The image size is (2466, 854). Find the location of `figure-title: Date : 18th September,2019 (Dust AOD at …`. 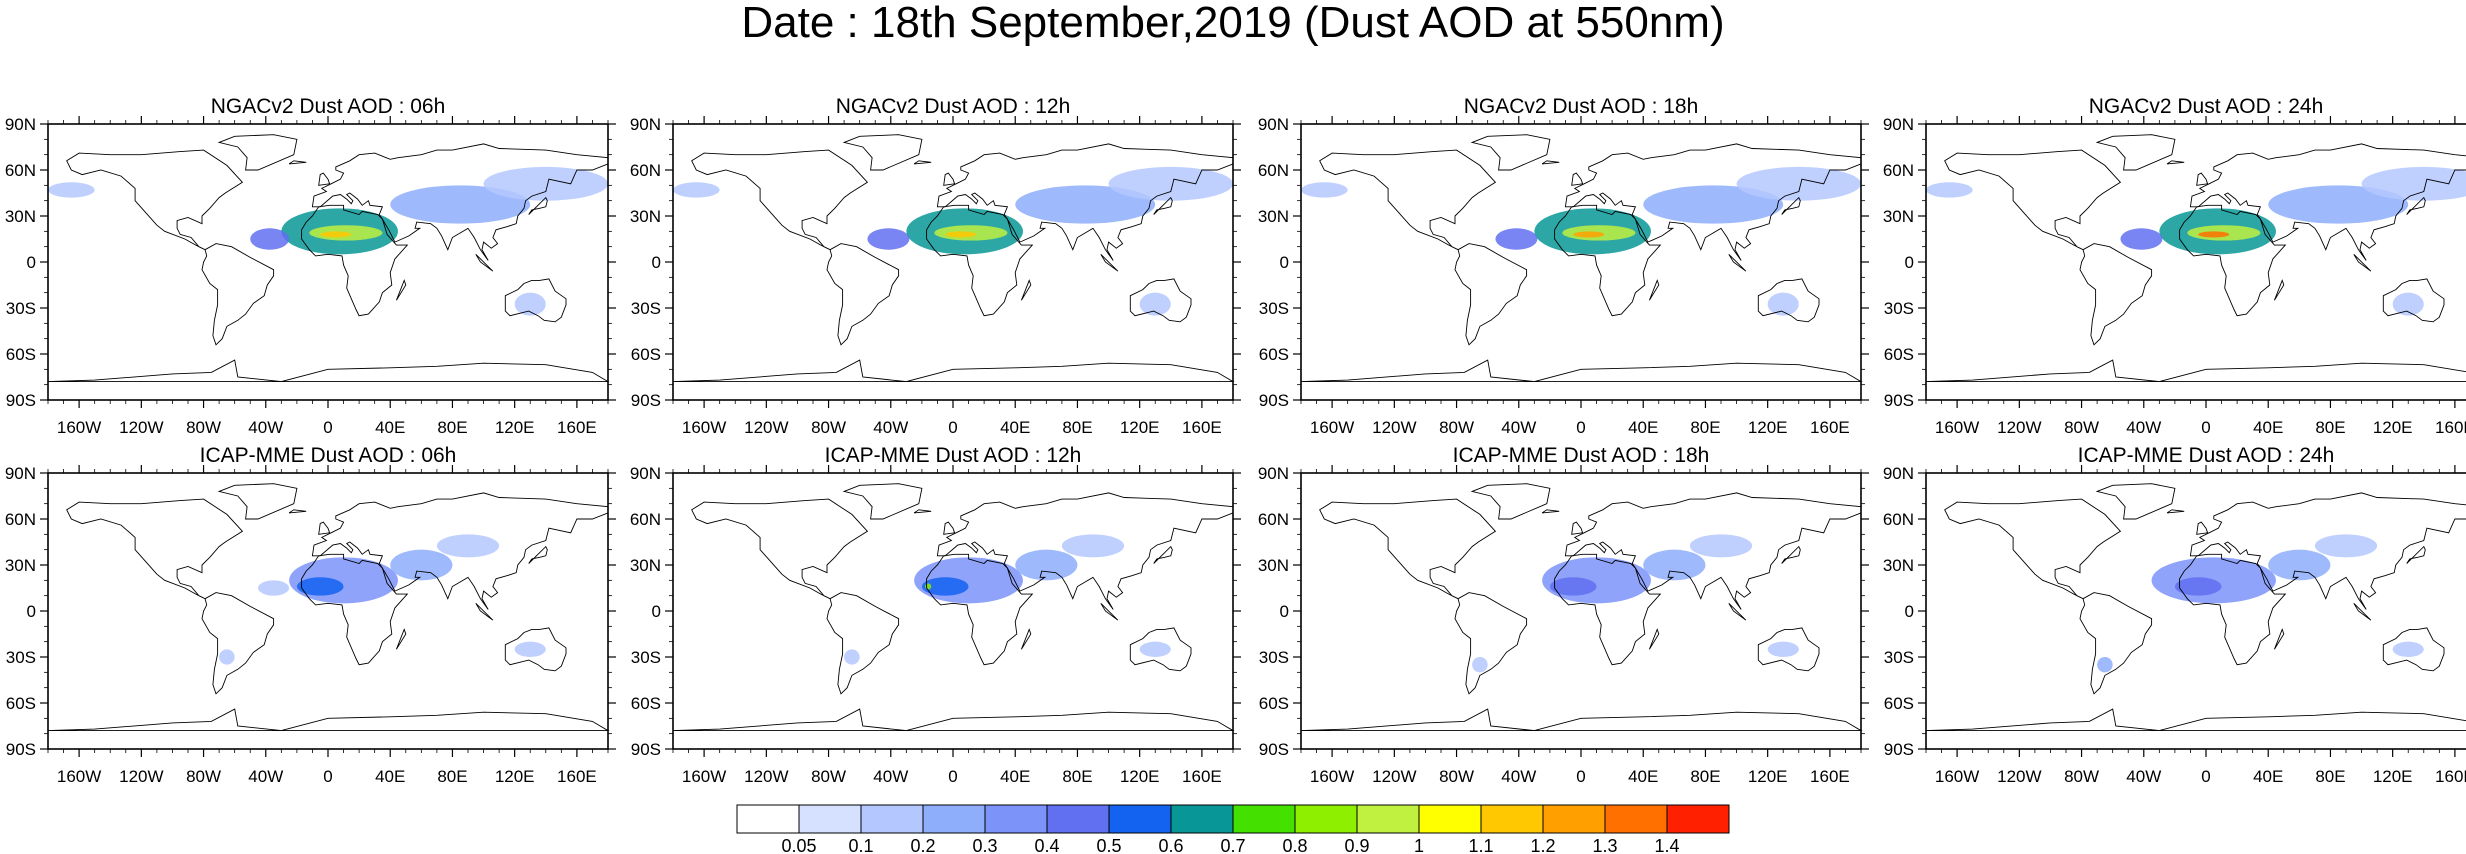

figure-title: Date : 18th September,2019 (Dust AOD at … is located at coordinates (1233, 23).